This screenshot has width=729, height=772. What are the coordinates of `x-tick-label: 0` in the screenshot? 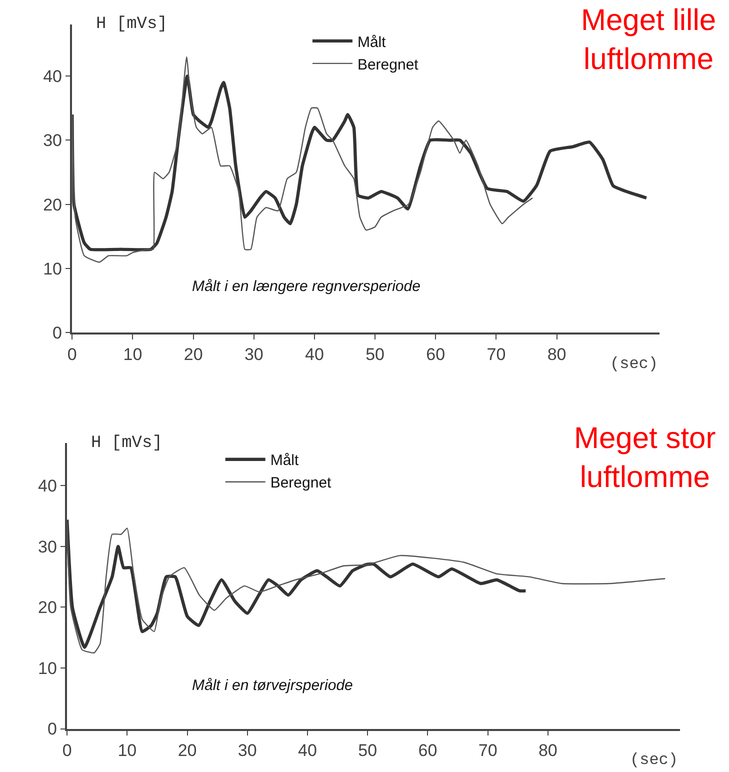 It's located at (72, 354).